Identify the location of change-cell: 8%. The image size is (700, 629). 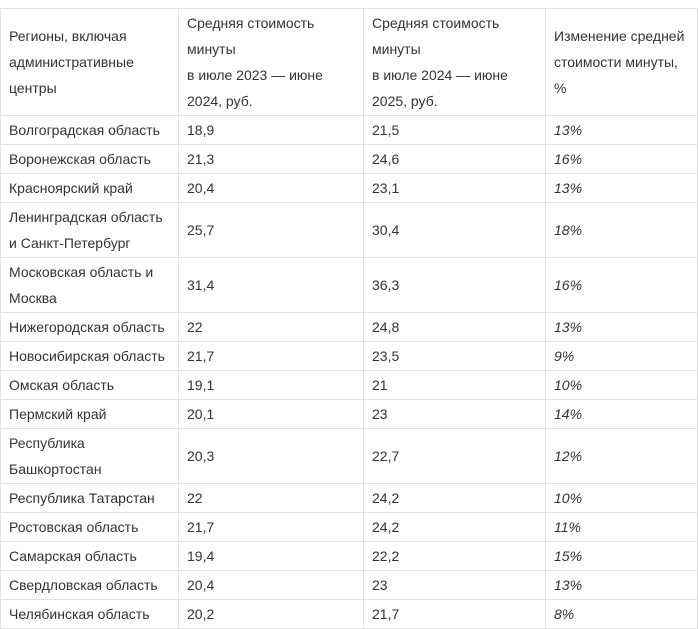
(621, 614).